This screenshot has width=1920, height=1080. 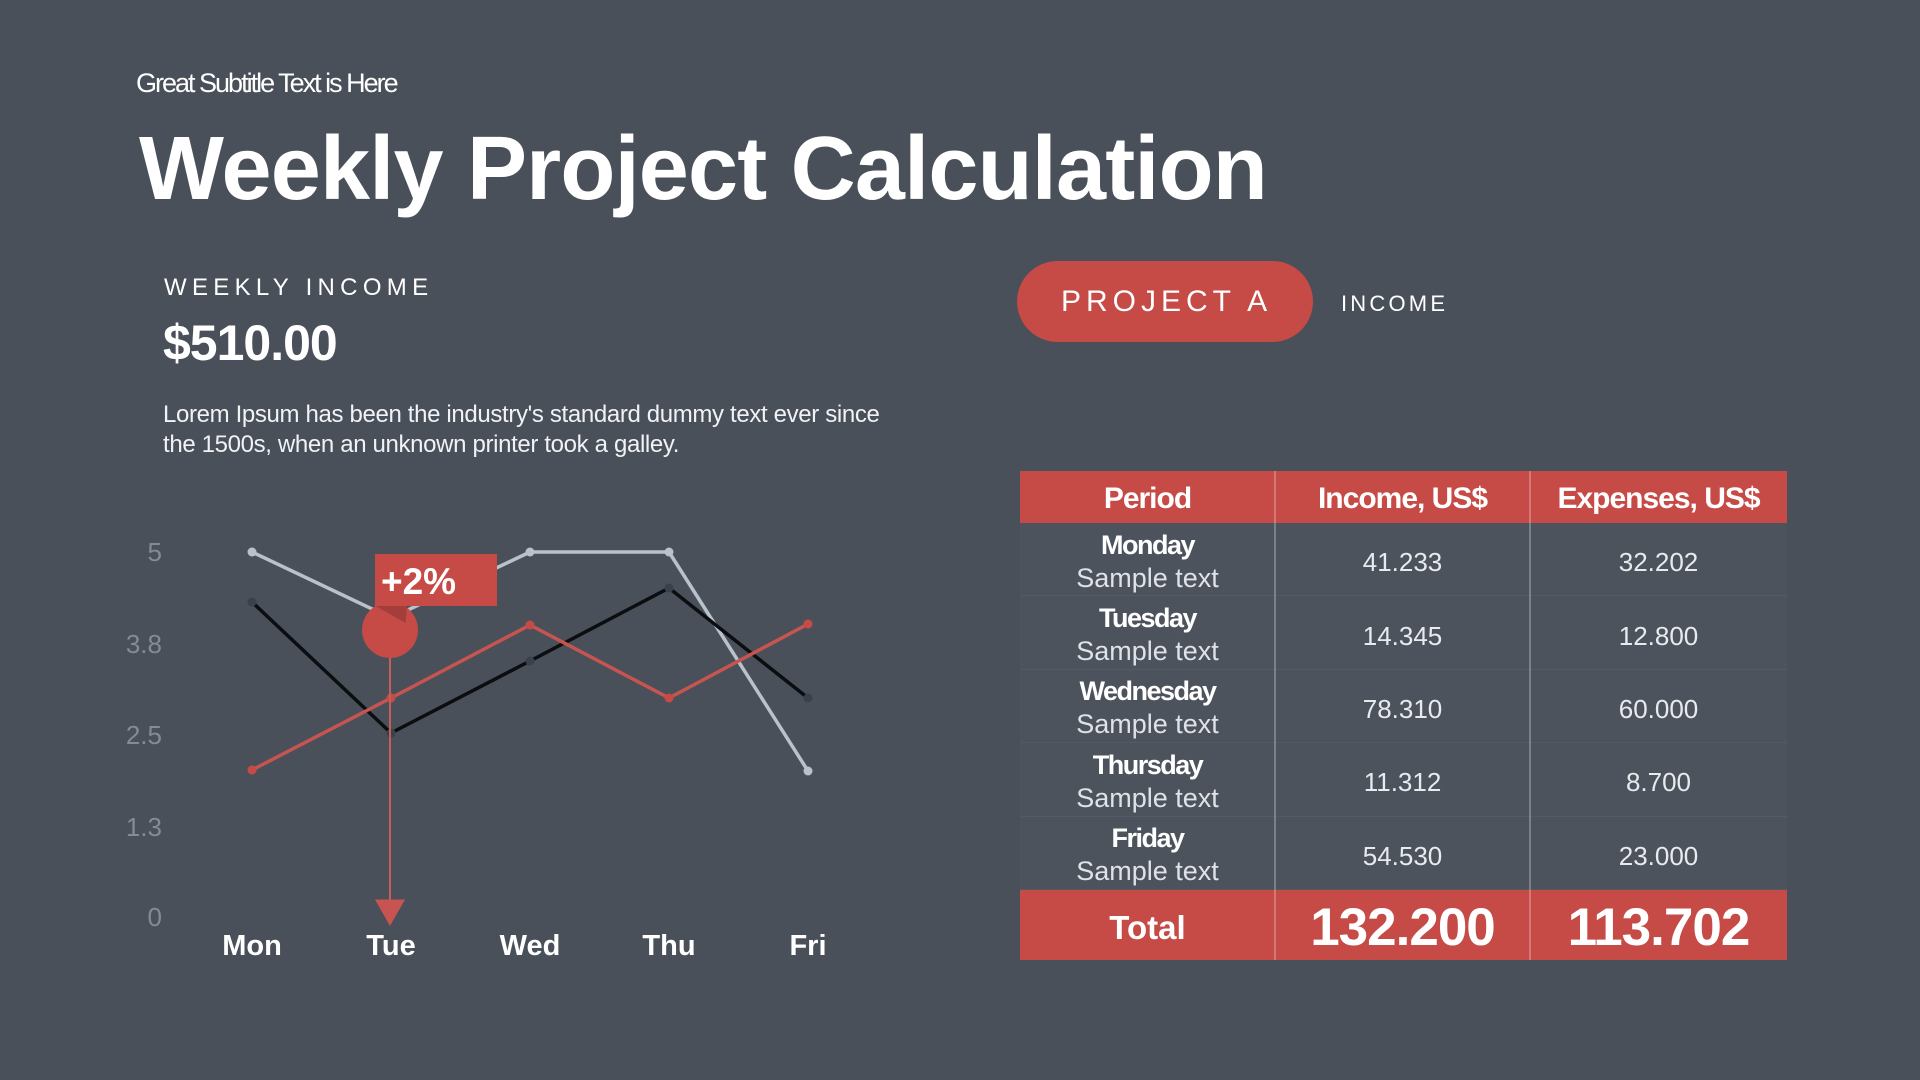 I want to click on svg-text: +2%, so click(x=418, y=581).